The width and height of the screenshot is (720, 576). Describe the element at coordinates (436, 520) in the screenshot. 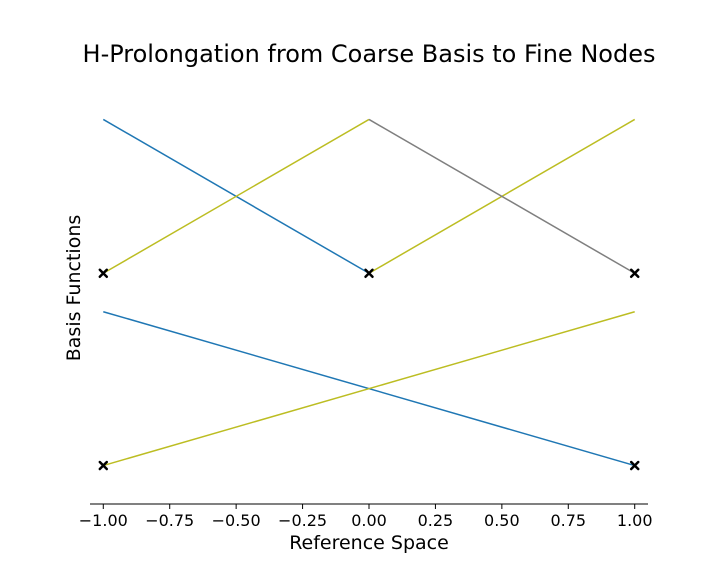

I see `x-tick-label: 0.25` at that location.